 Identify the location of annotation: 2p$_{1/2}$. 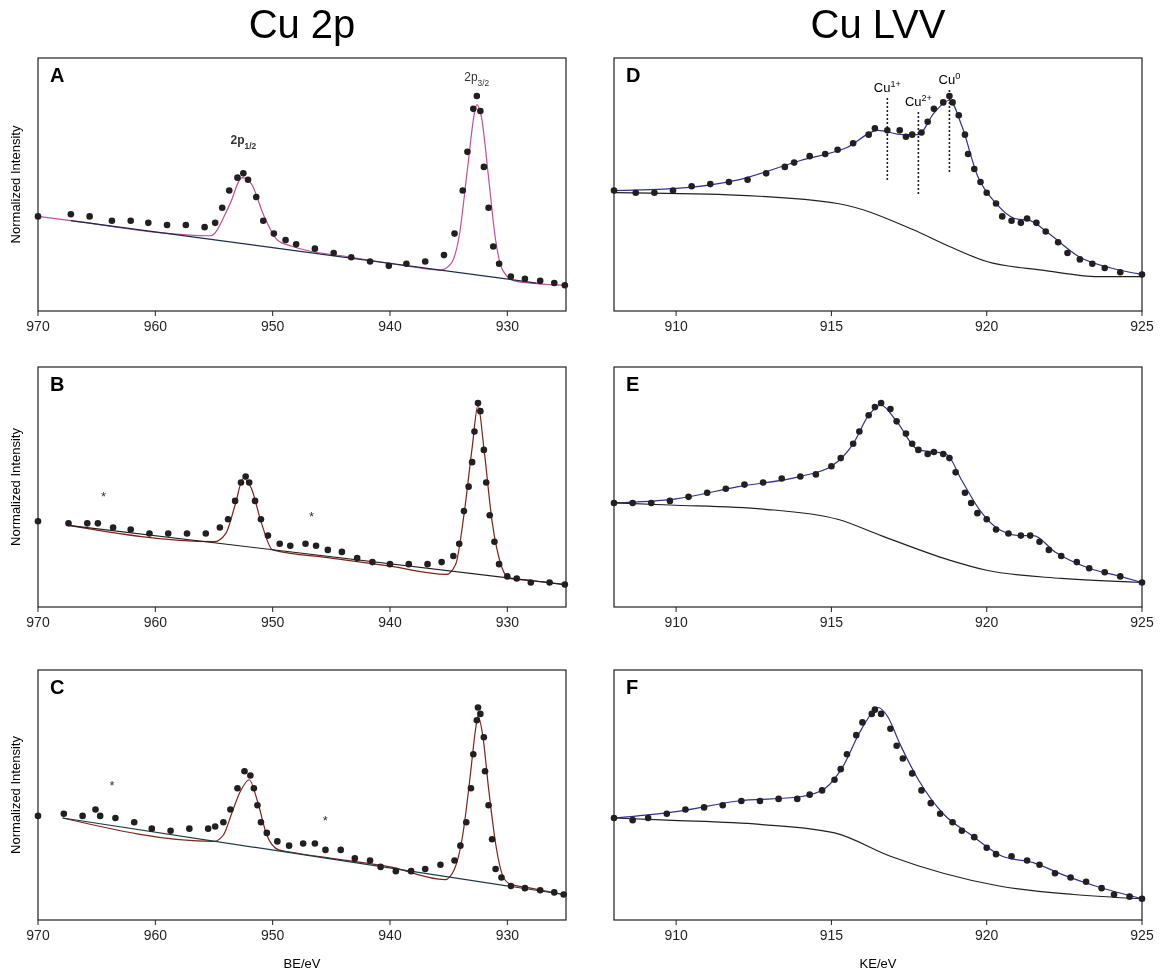
(243, 142).